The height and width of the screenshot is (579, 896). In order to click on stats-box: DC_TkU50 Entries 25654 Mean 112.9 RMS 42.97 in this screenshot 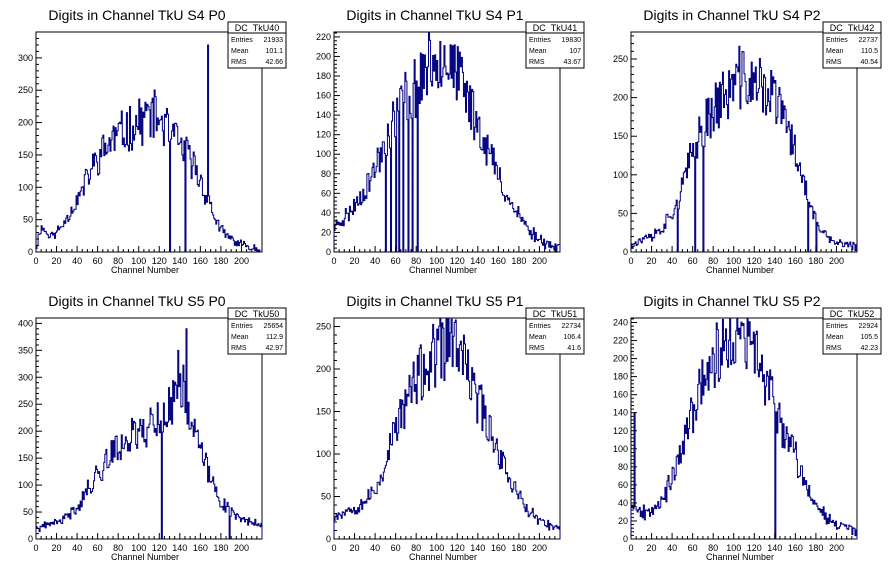, I will do `click(257, 331)`.